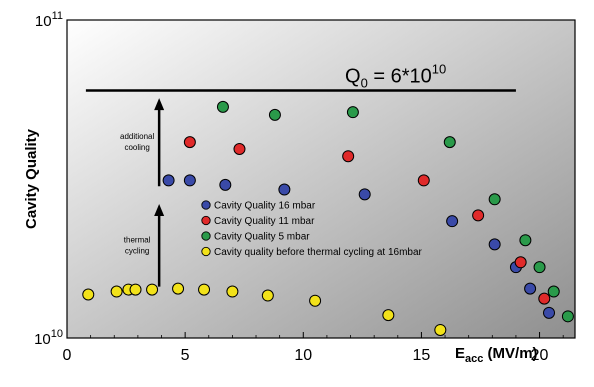  What do you see at coordinates (496, 355) in the screenshot?
I see `x-axis-label: Eacc (MV/m)` at bounding box center [496, 355].